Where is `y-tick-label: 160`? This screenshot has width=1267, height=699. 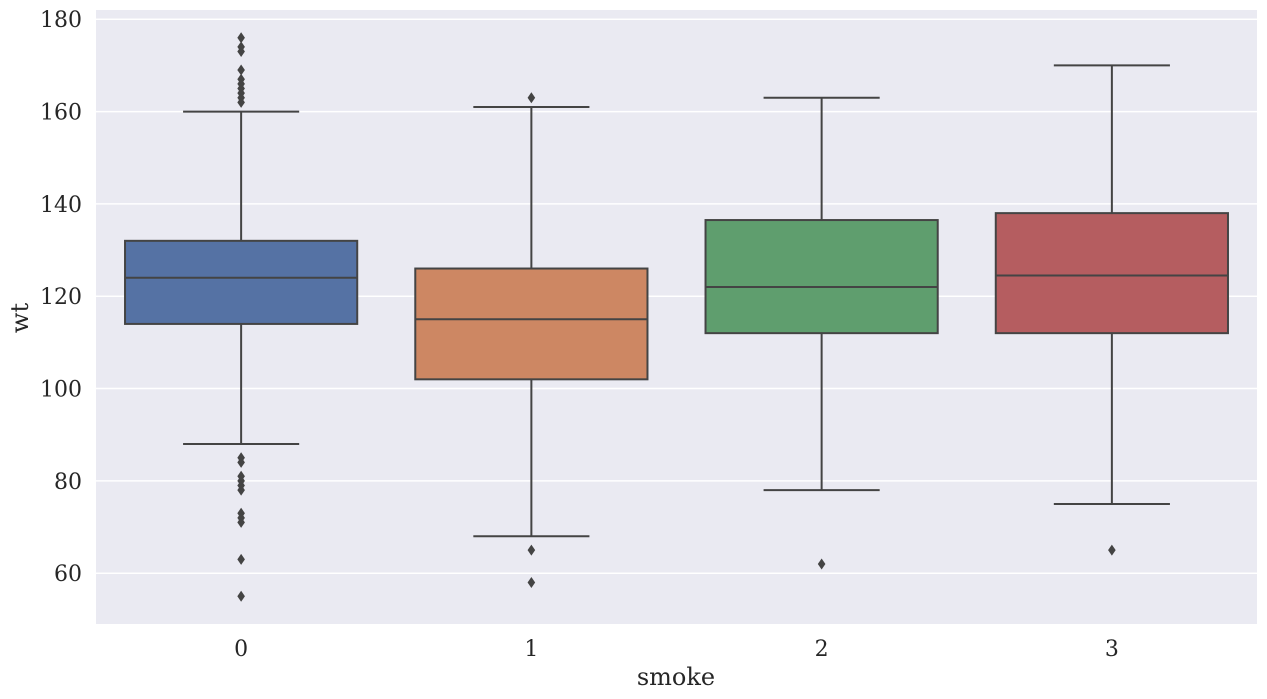 y-tick-label: 160 is located at coordinates (61, 113).